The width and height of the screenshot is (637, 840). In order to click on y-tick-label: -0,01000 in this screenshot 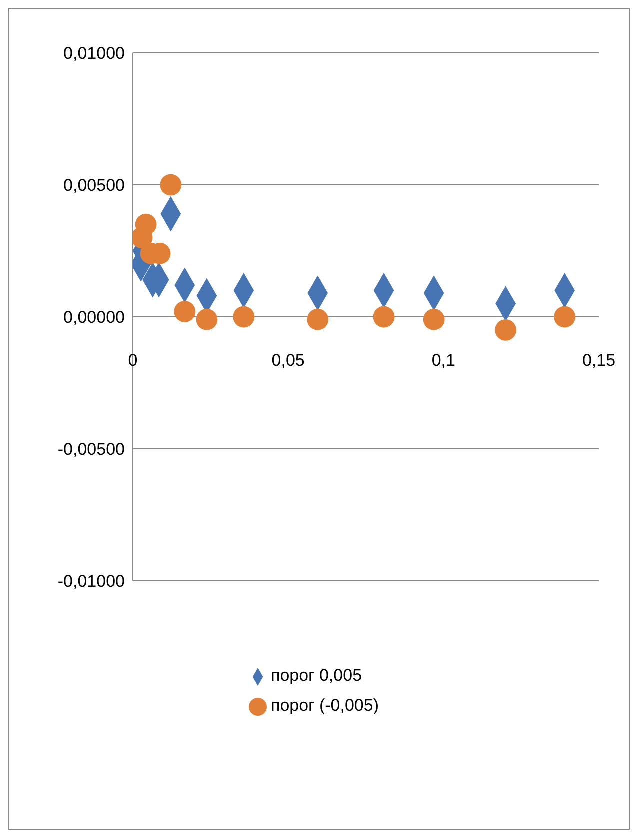, I will do `click(91, 582)`.